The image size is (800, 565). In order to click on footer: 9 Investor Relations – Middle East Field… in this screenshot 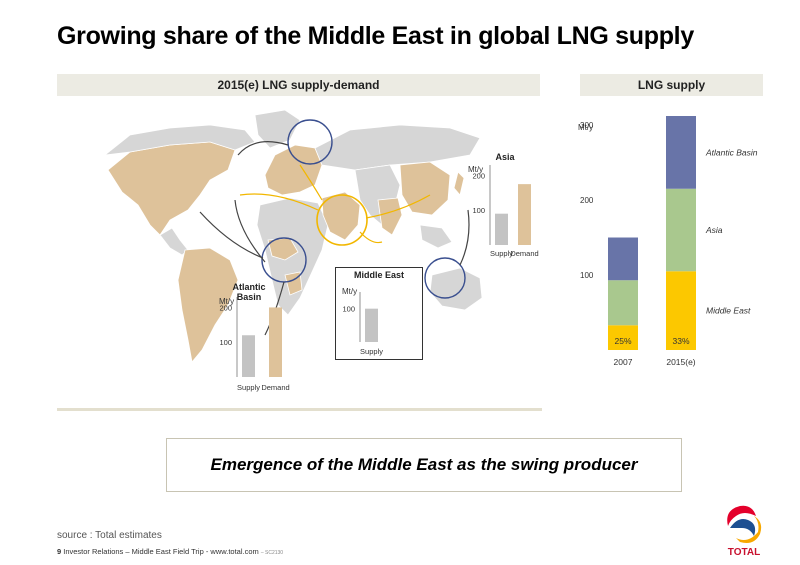, I will do `click(170, 551)`.